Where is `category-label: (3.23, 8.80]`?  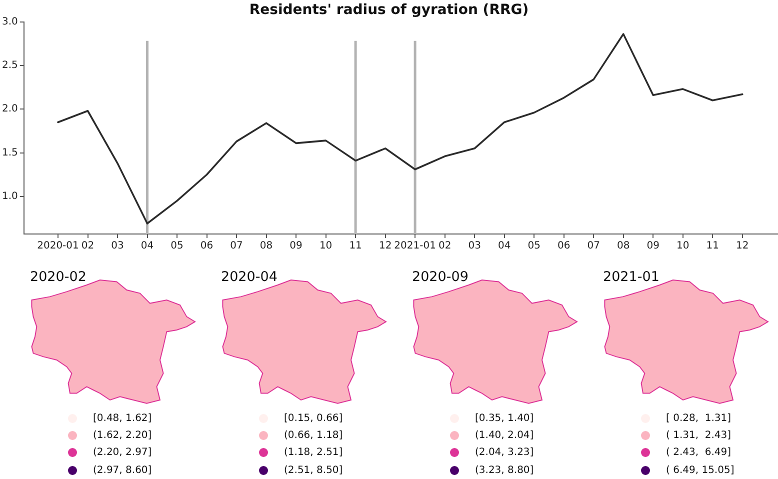 category-label: (3.23, 8.80] is located at coordinates (504, 470).